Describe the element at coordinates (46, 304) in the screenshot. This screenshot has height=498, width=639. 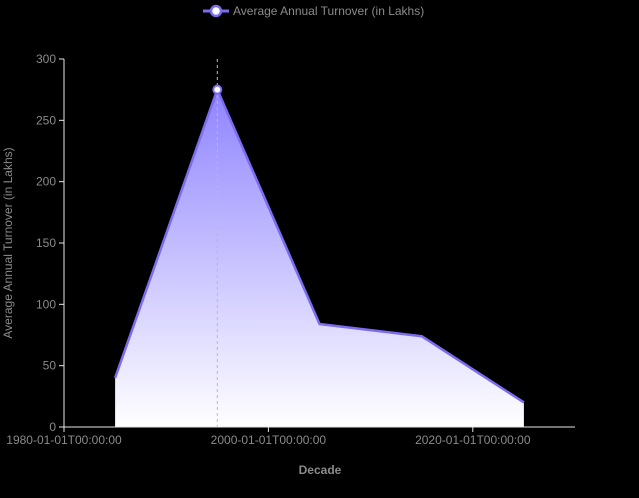
I see `y-tick-label: 100` at that location.